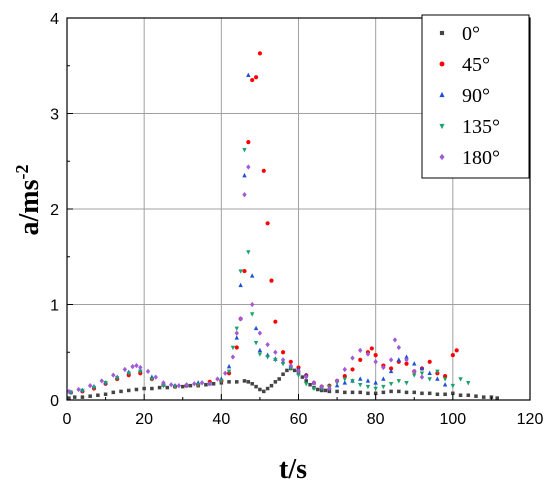 This screenshot has width=550, height=486. What do you see at coordinates (530, 419) in the screenshot?
I see `x-tick-label: 120` at bounding box center [530, 419].